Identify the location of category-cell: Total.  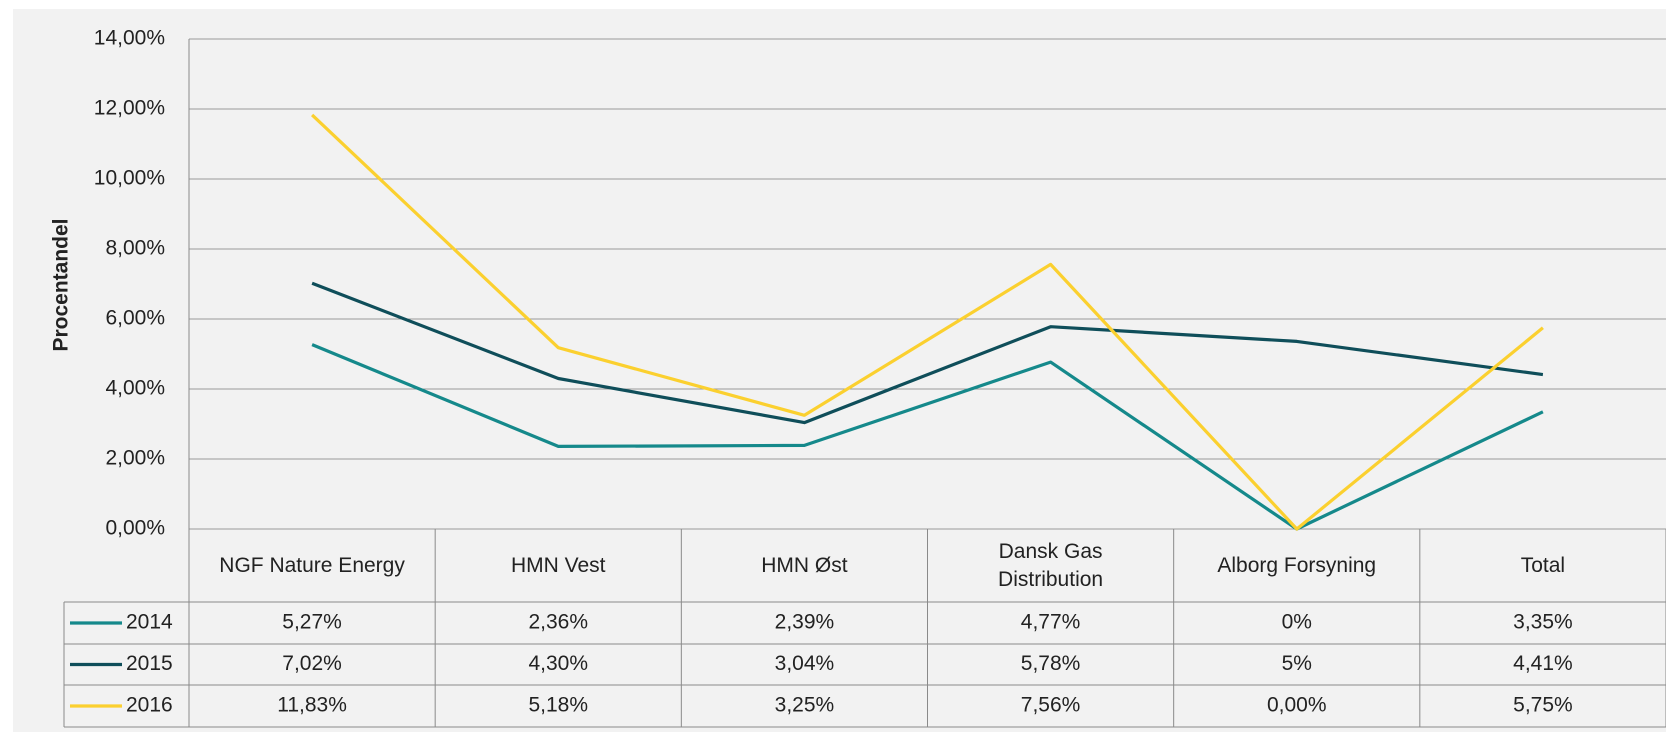
(1543, 565).